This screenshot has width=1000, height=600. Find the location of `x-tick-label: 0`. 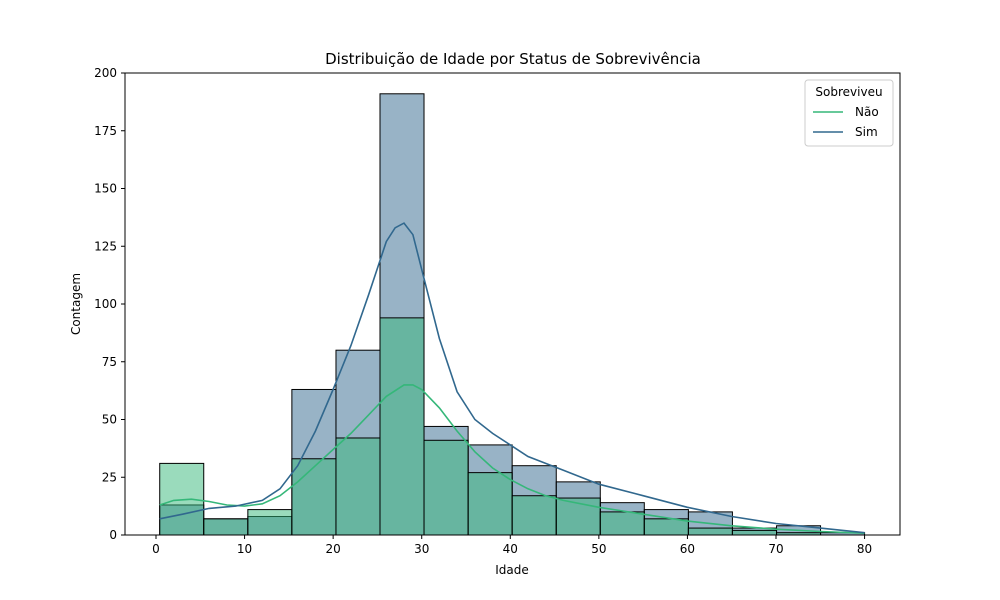

x-tick-label: 0 is located at coordinates (156, 549).